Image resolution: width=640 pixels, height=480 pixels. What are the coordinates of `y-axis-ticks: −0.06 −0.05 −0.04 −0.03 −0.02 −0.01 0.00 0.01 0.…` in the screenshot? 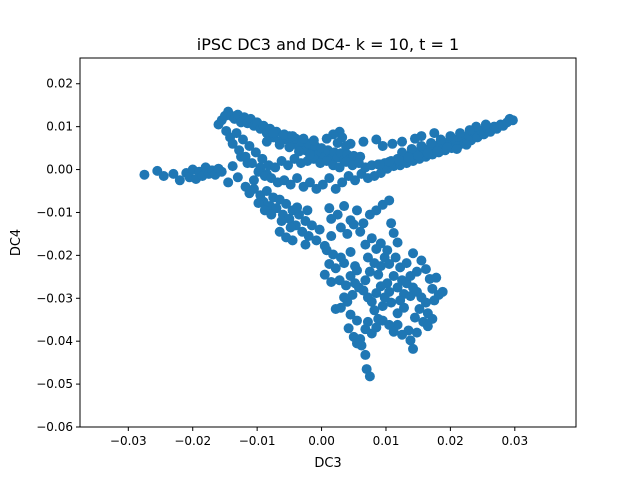 It's located at (58, 255).